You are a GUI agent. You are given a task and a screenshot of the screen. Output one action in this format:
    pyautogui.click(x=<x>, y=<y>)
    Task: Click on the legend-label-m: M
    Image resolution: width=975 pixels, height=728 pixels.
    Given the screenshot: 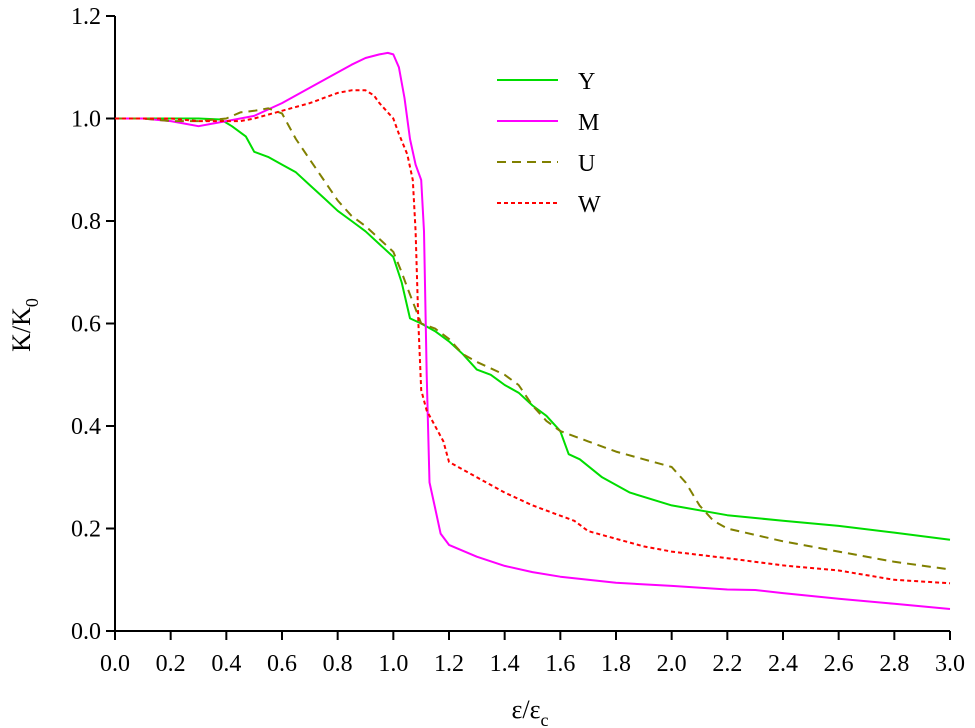 What is the action you would take?
    pyautogui.click(x=588, y=123)
    